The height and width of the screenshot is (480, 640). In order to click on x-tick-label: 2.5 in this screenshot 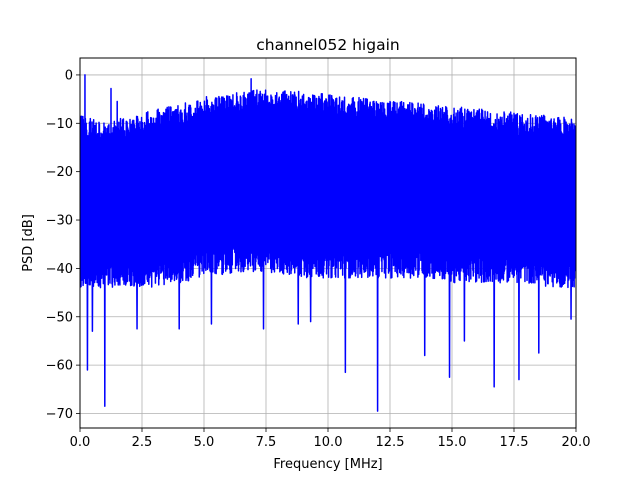, I will do `click(142, 442)`.